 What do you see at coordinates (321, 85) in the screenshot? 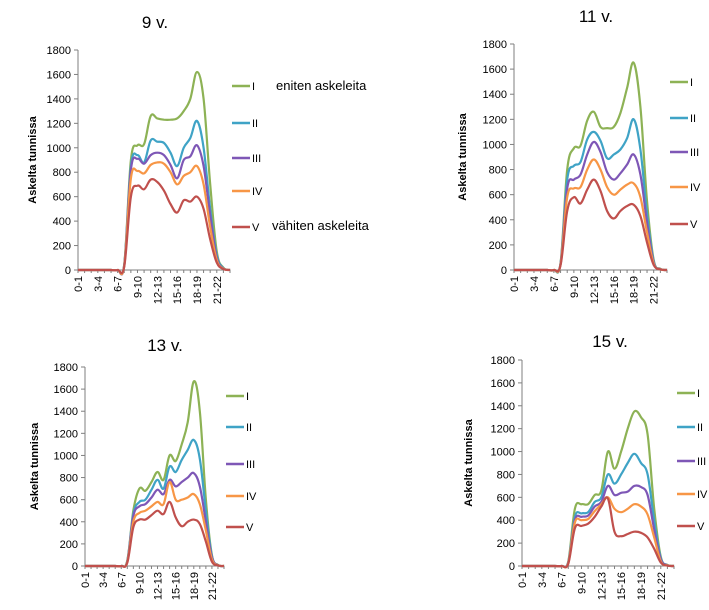
I see `annotation-top: eniten askeleita` at bounding box center [321, 85].